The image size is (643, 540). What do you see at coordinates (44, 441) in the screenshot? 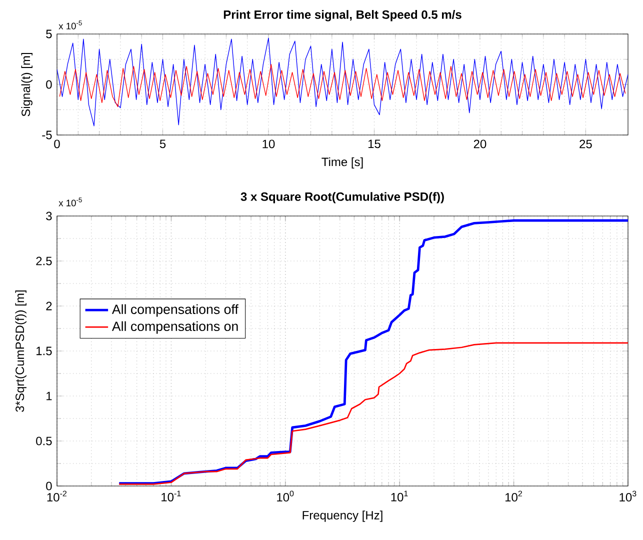
I see `y-tick-label: 0.5` at bounding box center [44, 441].